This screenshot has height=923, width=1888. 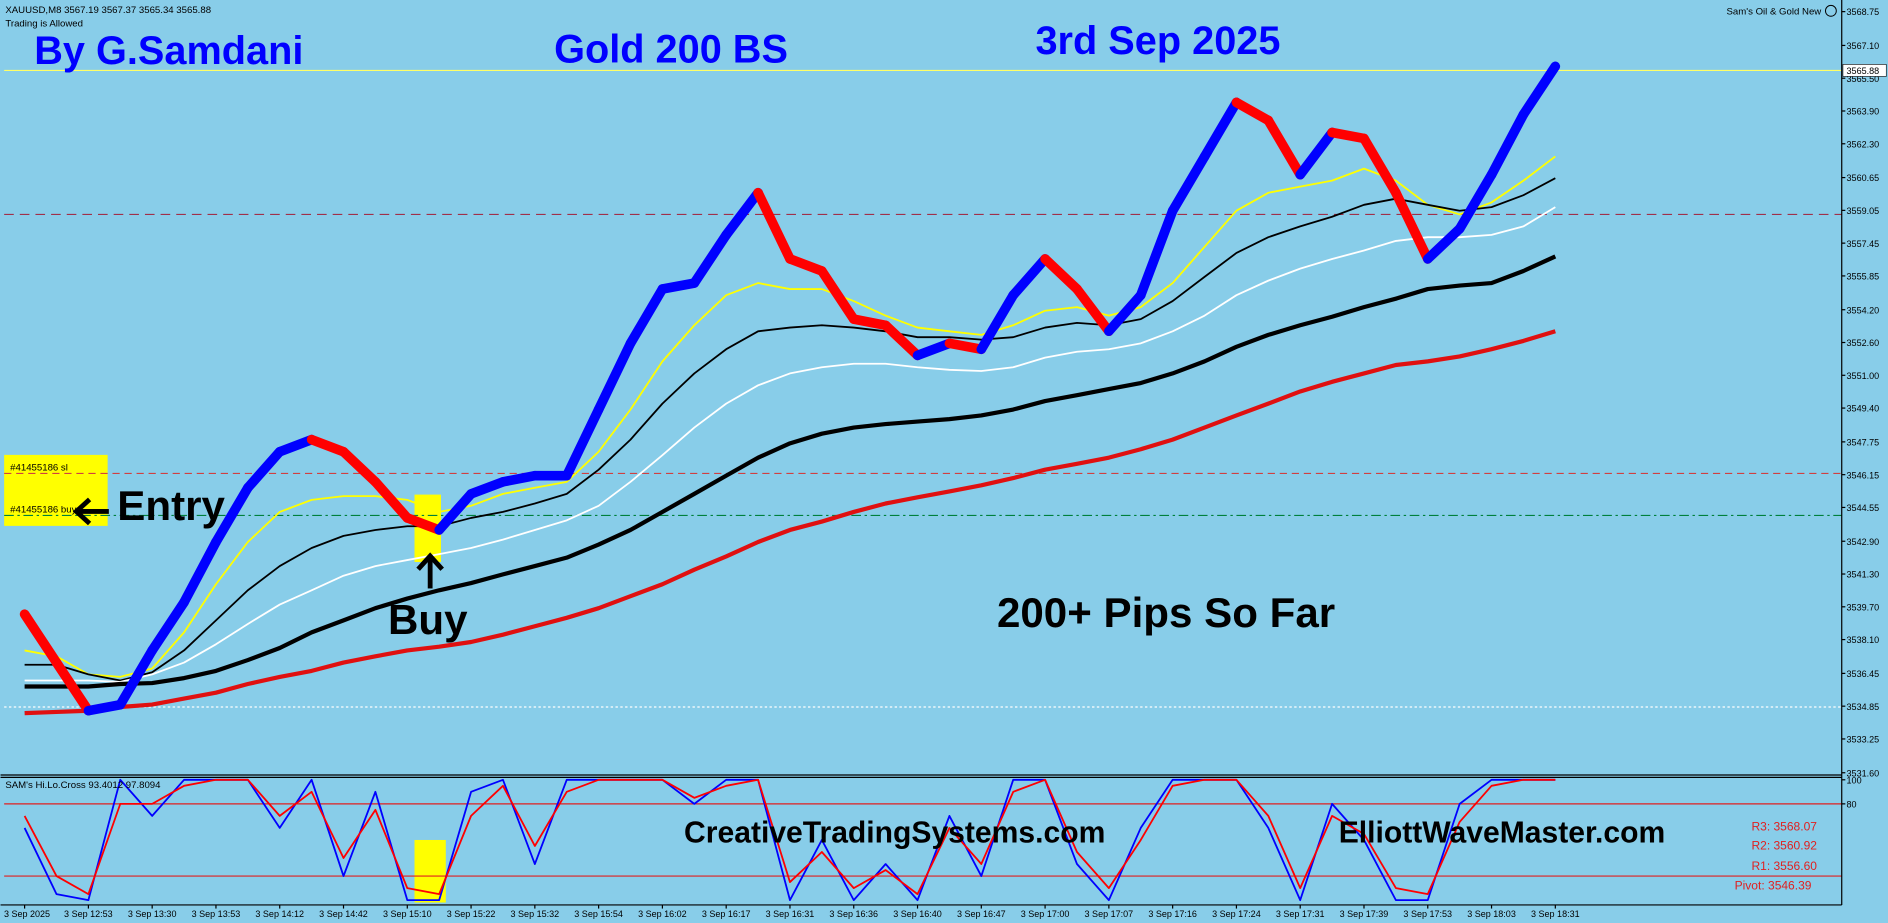 I want to click on x-tick-label: 3 Sep 15:54, so click(x=598, y=914).